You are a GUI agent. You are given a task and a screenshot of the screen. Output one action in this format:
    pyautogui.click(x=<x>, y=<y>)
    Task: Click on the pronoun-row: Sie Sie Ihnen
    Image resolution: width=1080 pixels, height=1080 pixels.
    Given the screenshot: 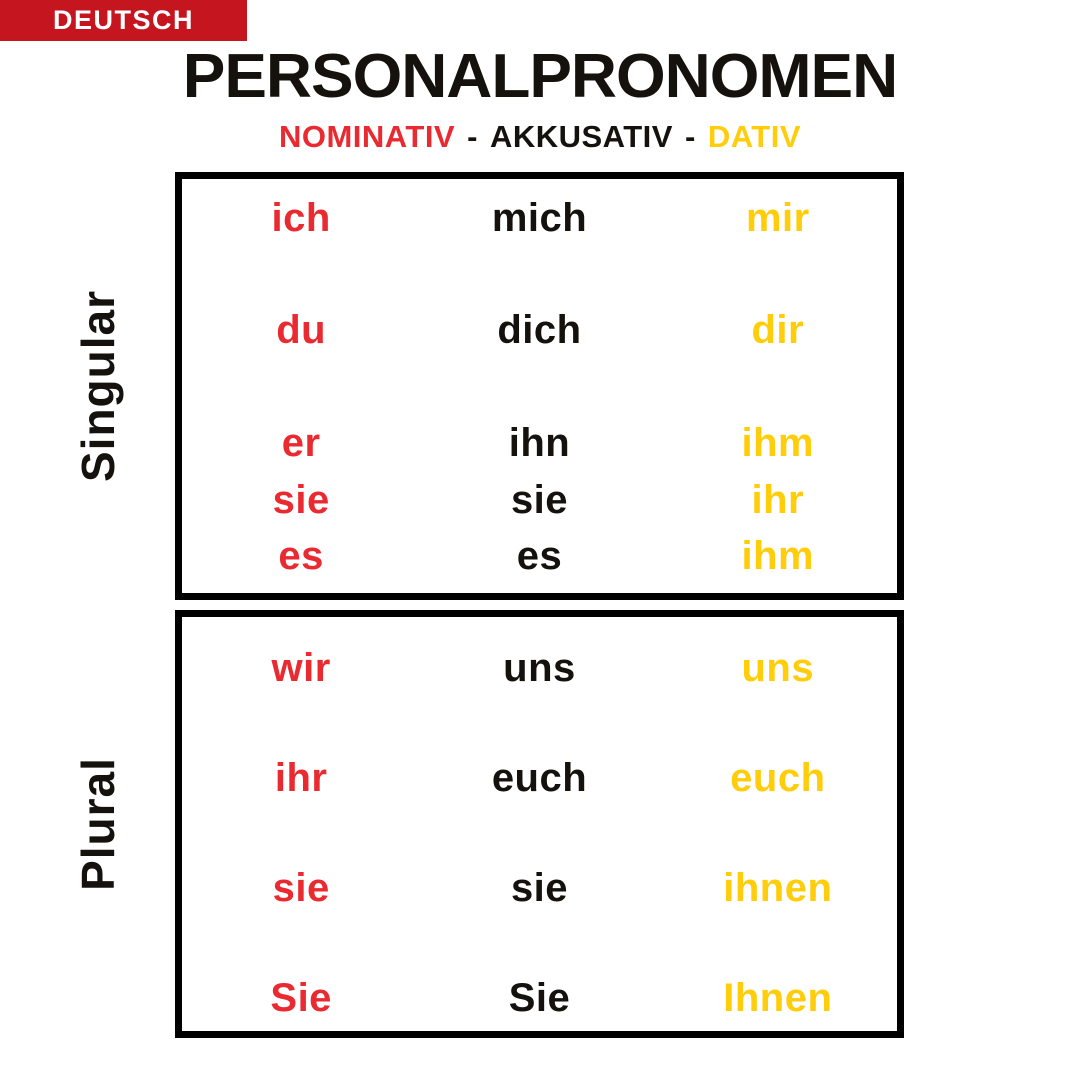 What is the action you would take?
    pyautogui.click(x=539, y=998)
    